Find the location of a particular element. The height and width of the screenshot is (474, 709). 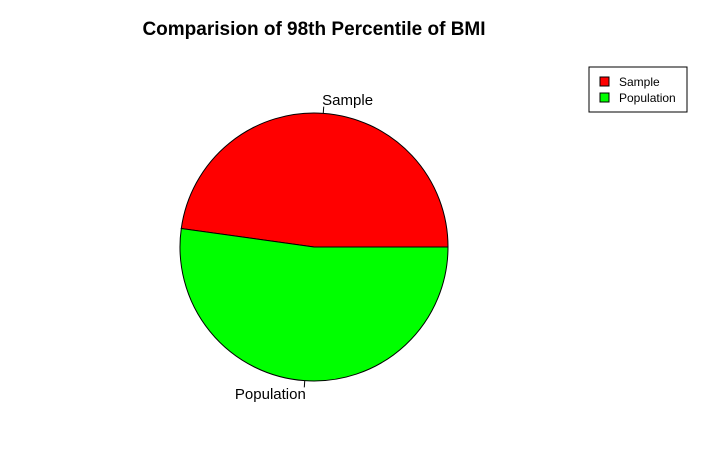

slice-labels: Sample Population is located at coordinates (304, 247).